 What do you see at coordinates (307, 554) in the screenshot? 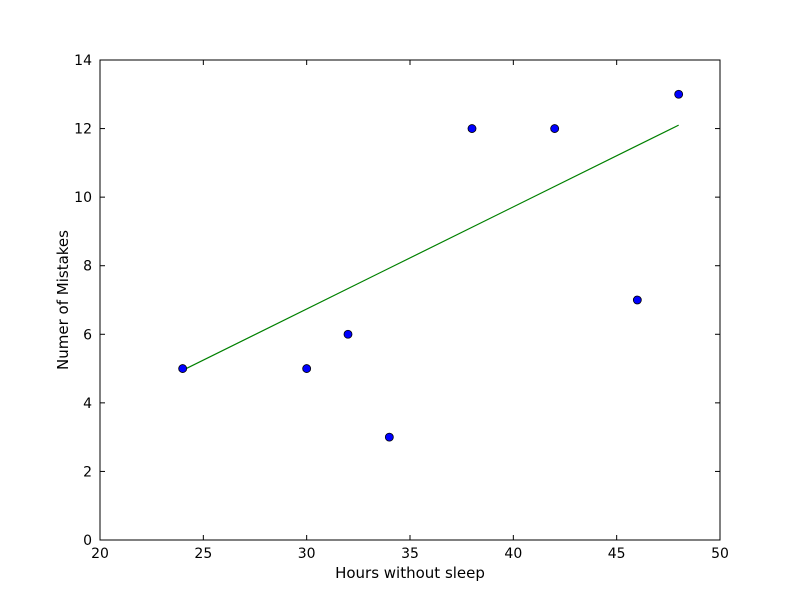
I see `x-tick-label: 30` at bounding box center [307, 554].